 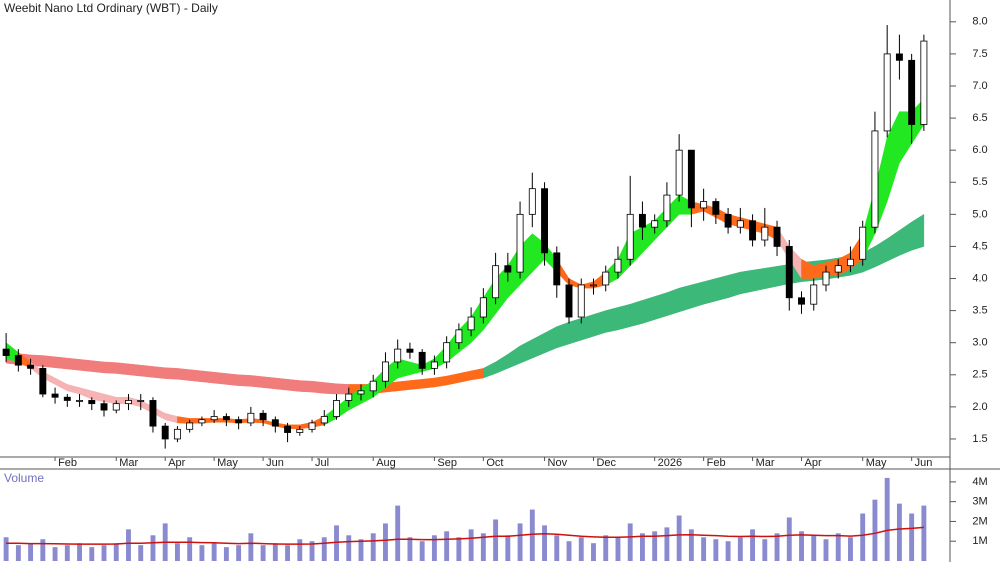 What do you see at coordinates (979, 502) in the screenshot?
I see `y-tick-label: 3M` at bounding box center [979, 502].